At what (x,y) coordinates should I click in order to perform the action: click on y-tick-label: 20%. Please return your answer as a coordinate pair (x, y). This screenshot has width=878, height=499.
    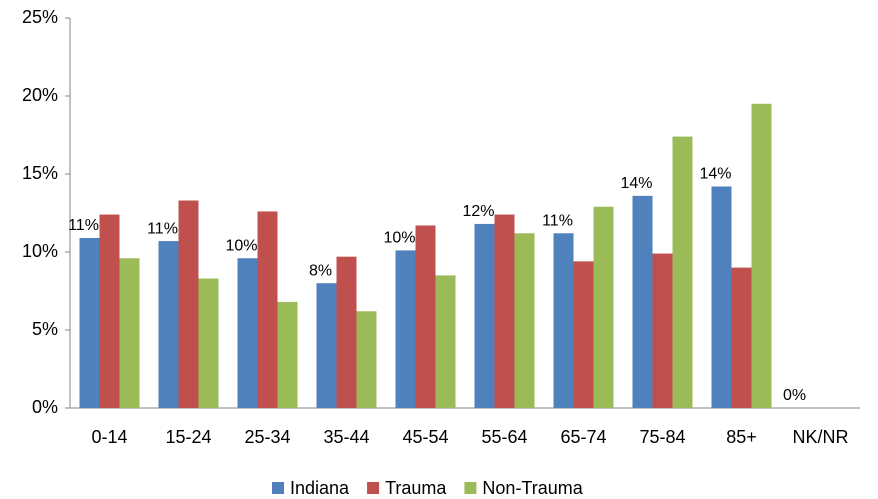
    Looking at the image, I should click on (40, 95).